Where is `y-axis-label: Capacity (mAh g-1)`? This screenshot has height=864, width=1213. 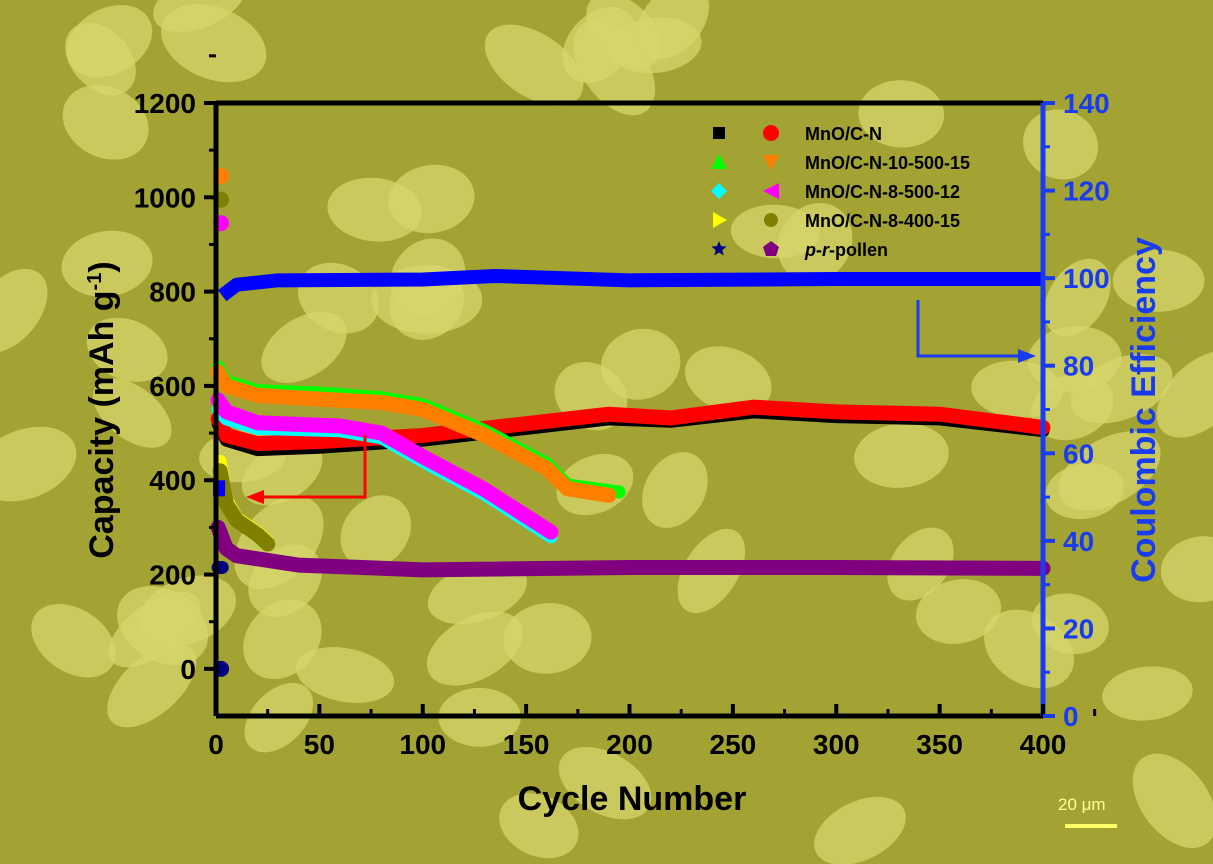 y-axis-label: Capacity (mAh g-1) is located at coordinates (102, 409).